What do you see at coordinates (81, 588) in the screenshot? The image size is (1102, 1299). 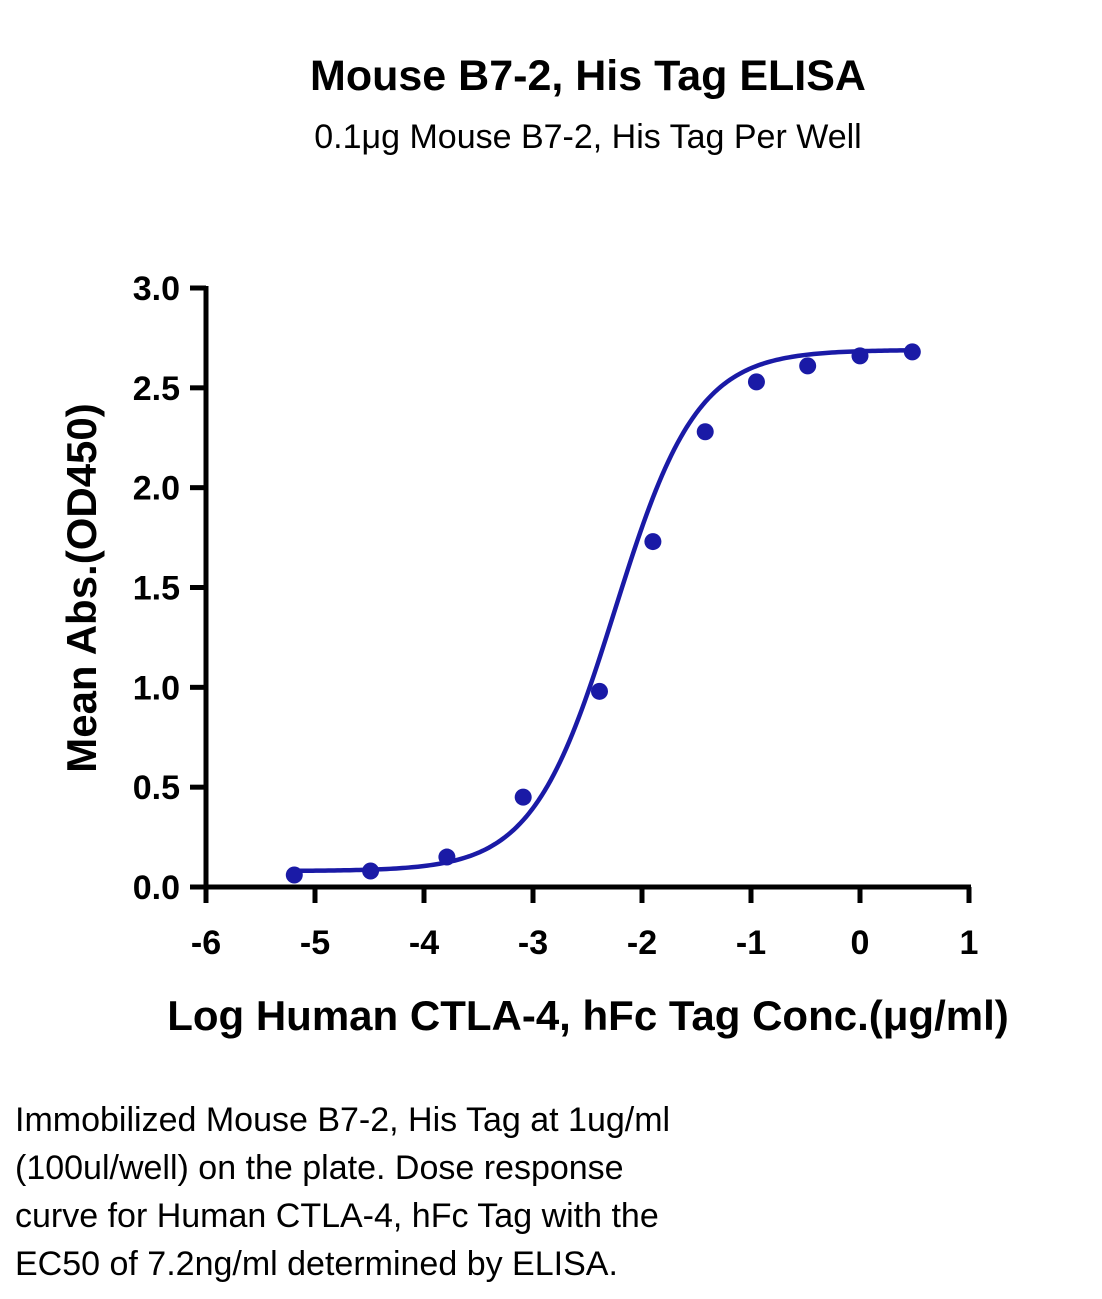 I see `y-axis-label: Mean Abs.(OD450)` at bounding box center [81, 588].